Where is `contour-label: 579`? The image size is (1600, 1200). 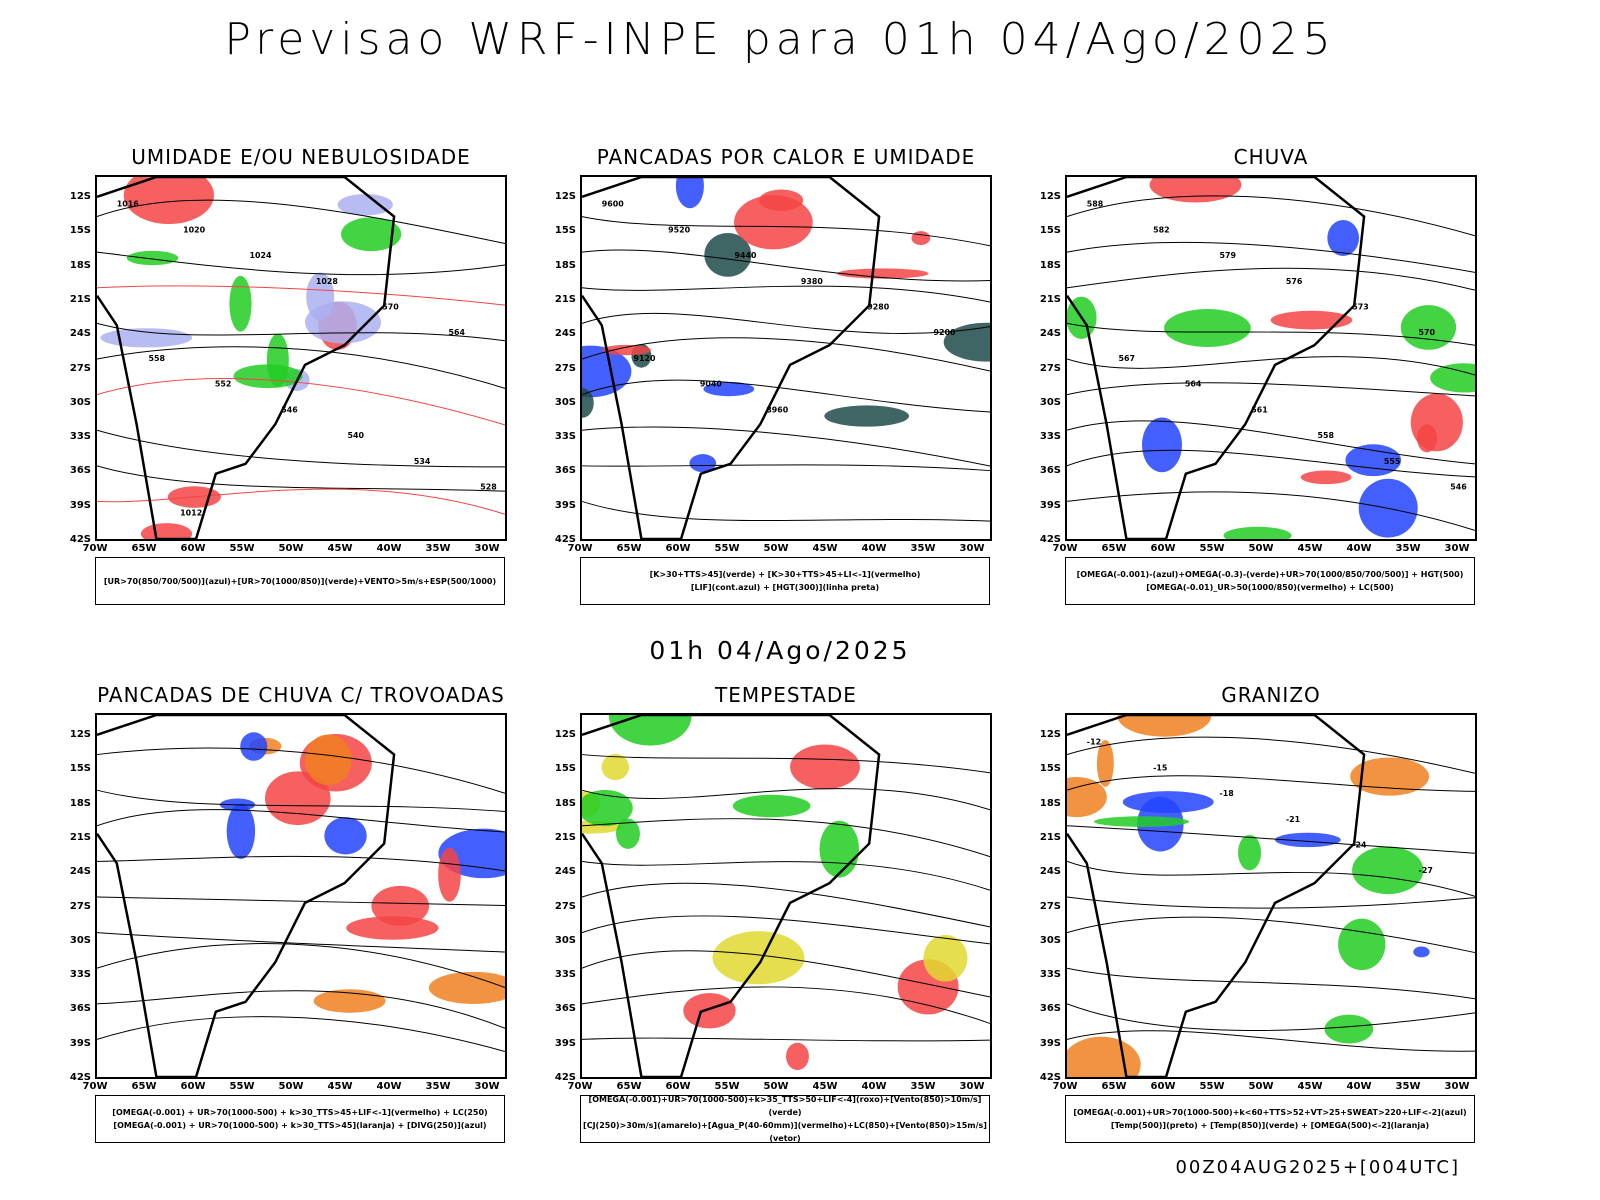 contour-label: 579 is located at coordinates (1228, 255).